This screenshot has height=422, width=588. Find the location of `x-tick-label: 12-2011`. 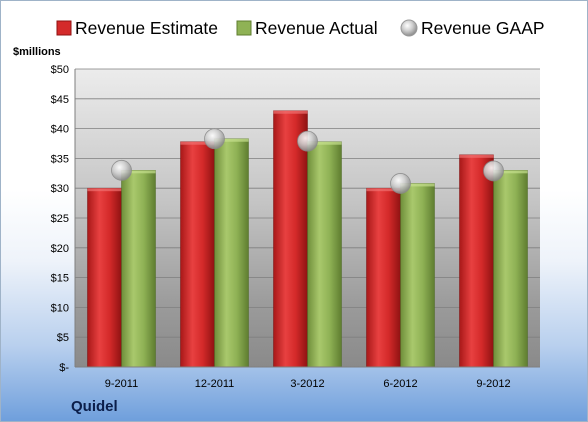

x-tick-label: 12-2011 is located at coordinates (215, 384).